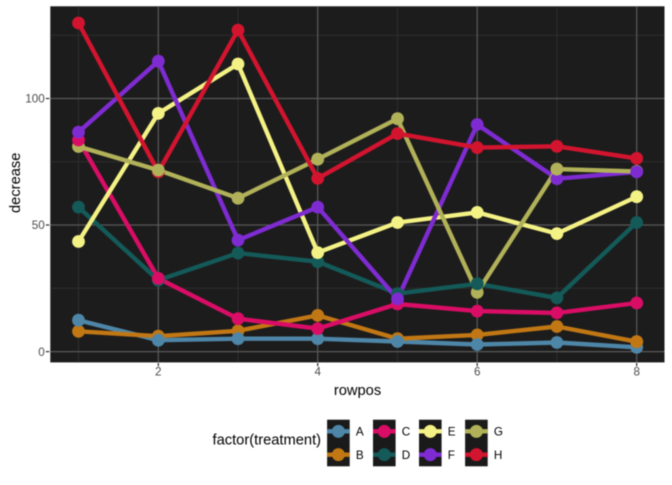  What do you see at coordinates (158, 371) in the screenshot?
I see `svg-text: 2` at bounding box center [158, 371].